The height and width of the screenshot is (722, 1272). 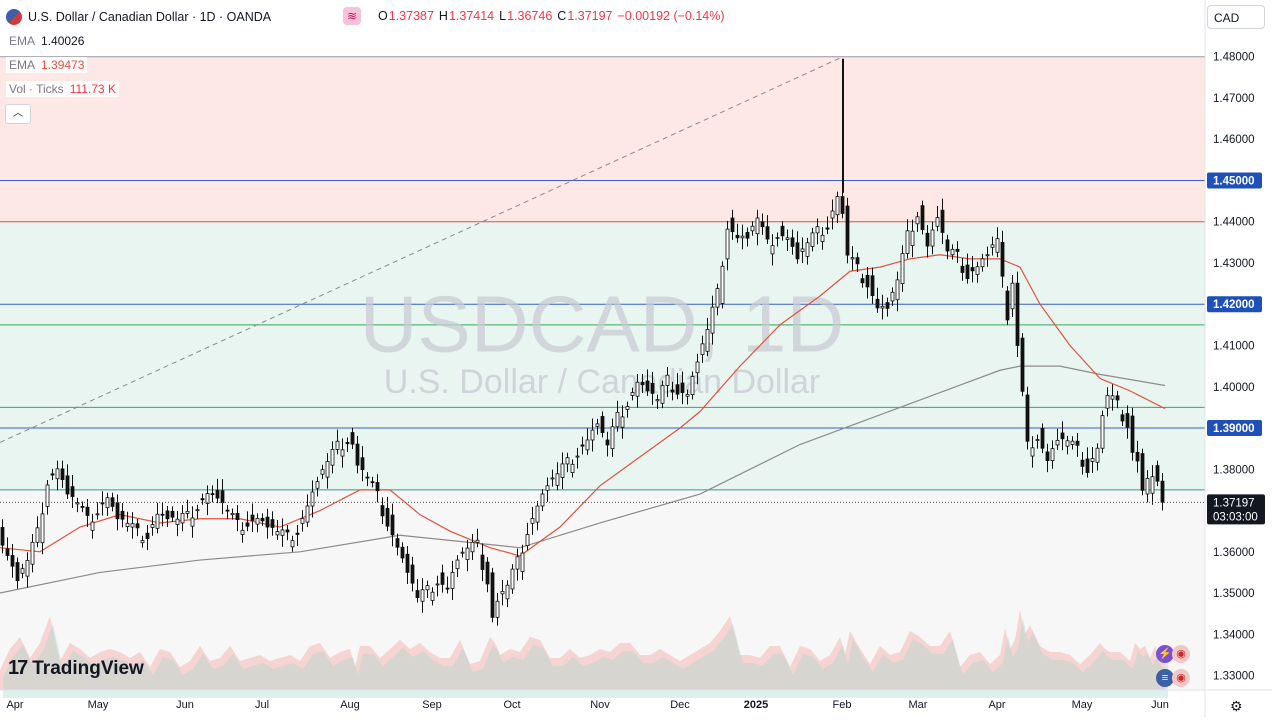 What do you see at coordinates (582, 650) in the screenshot?
I see `volume-area` at bounding box center [582, 650].